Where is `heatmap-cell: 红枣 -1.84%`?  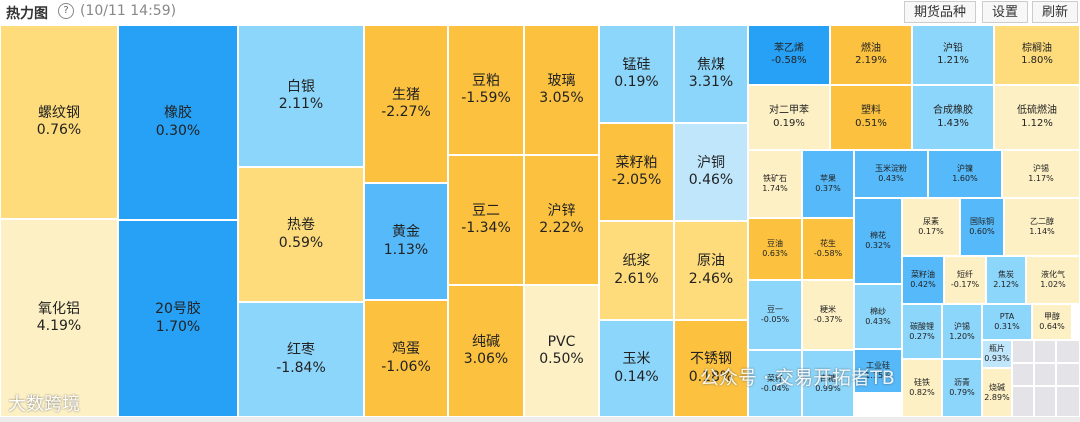 heatmap-cell: 红枣 -1.84% is located at coordinates (301, 359).